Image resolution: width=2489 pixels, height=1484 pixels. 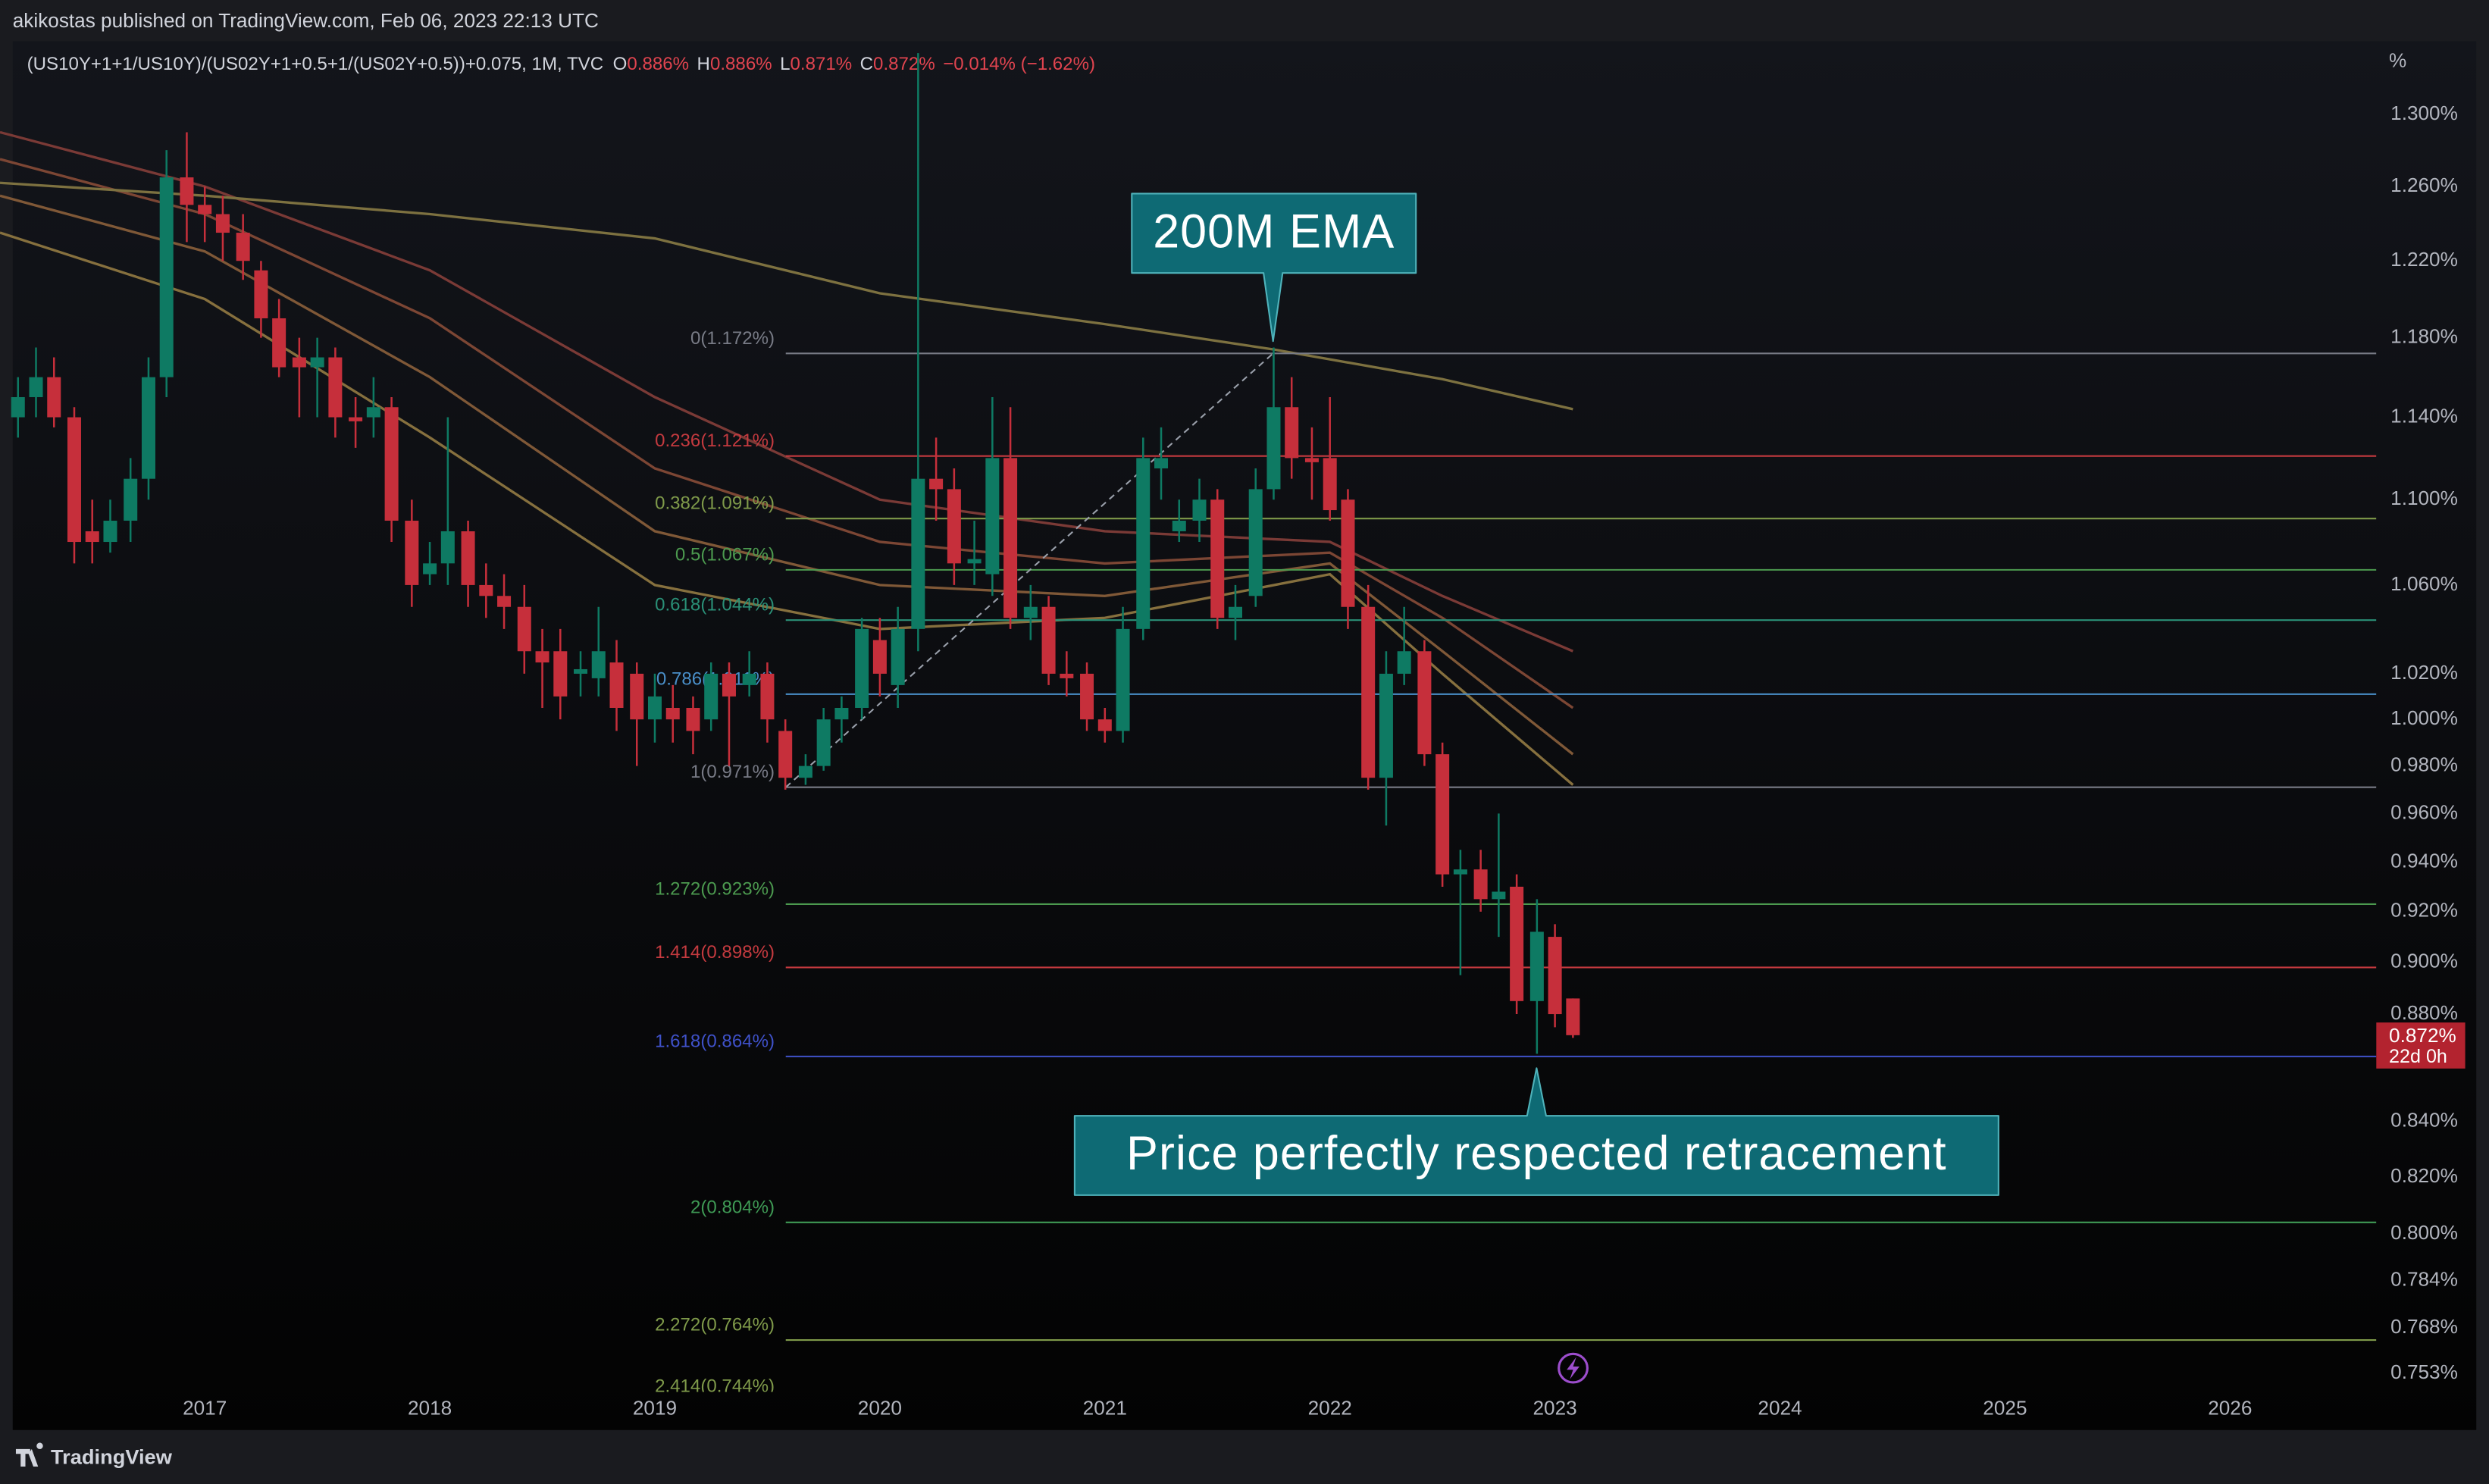 What do you see at coordinates (715, 952) in the screenshot?
I see `fib-label: 1.414(0.898%)` at bounding box center [715, 952].